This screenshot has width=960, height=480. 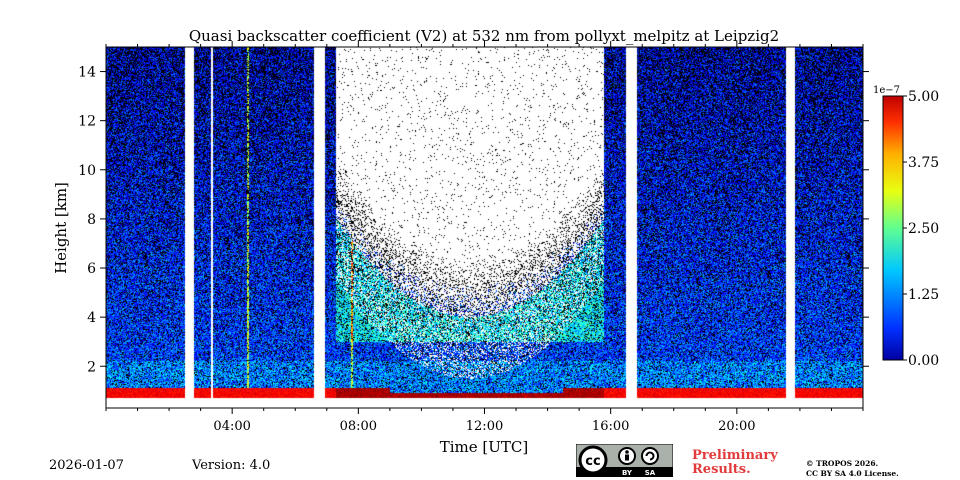 I want to click on x-tick-label: 20:00, so click(x=736, y=426).